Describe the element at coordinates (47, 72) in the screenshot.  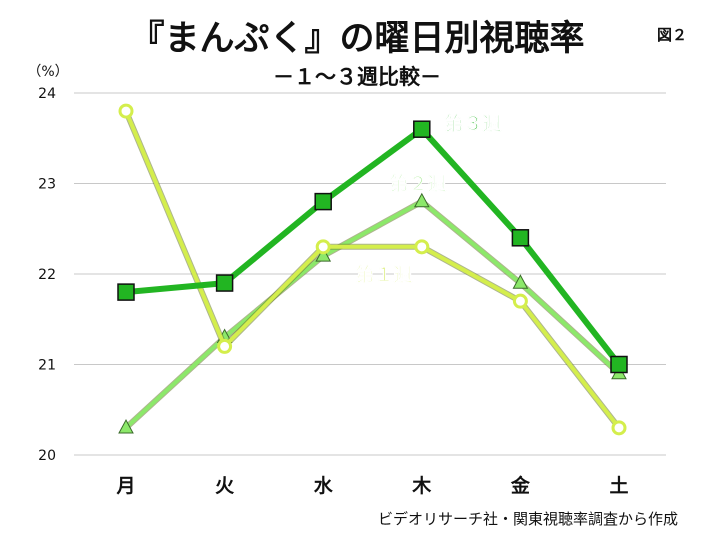
I see `y-axis-unit: （%）` at that location.